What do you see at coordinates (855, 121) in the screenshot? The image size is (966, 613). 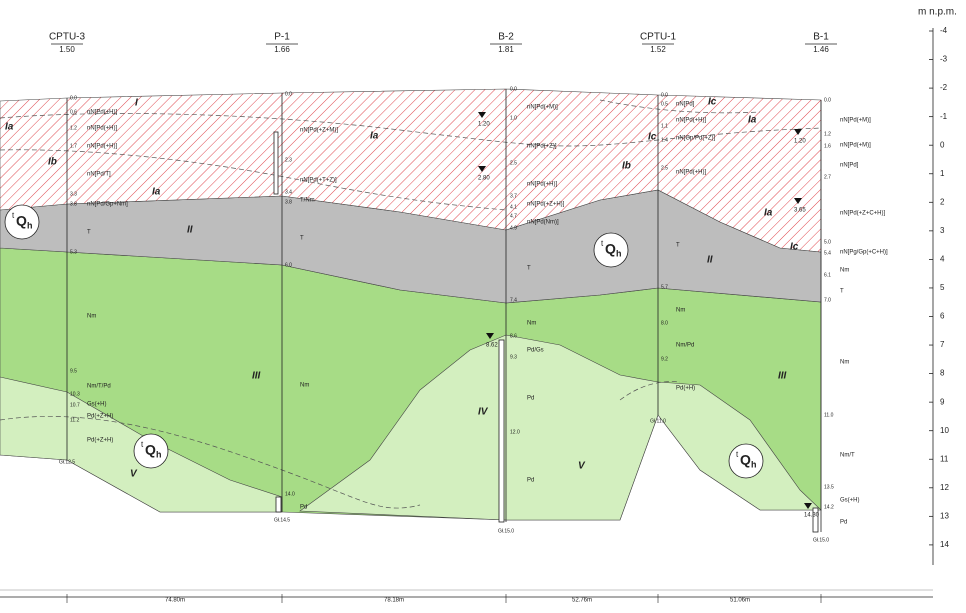 I see `soil-label: nN[Pd(+M)]` at bounding box center [855, 121].